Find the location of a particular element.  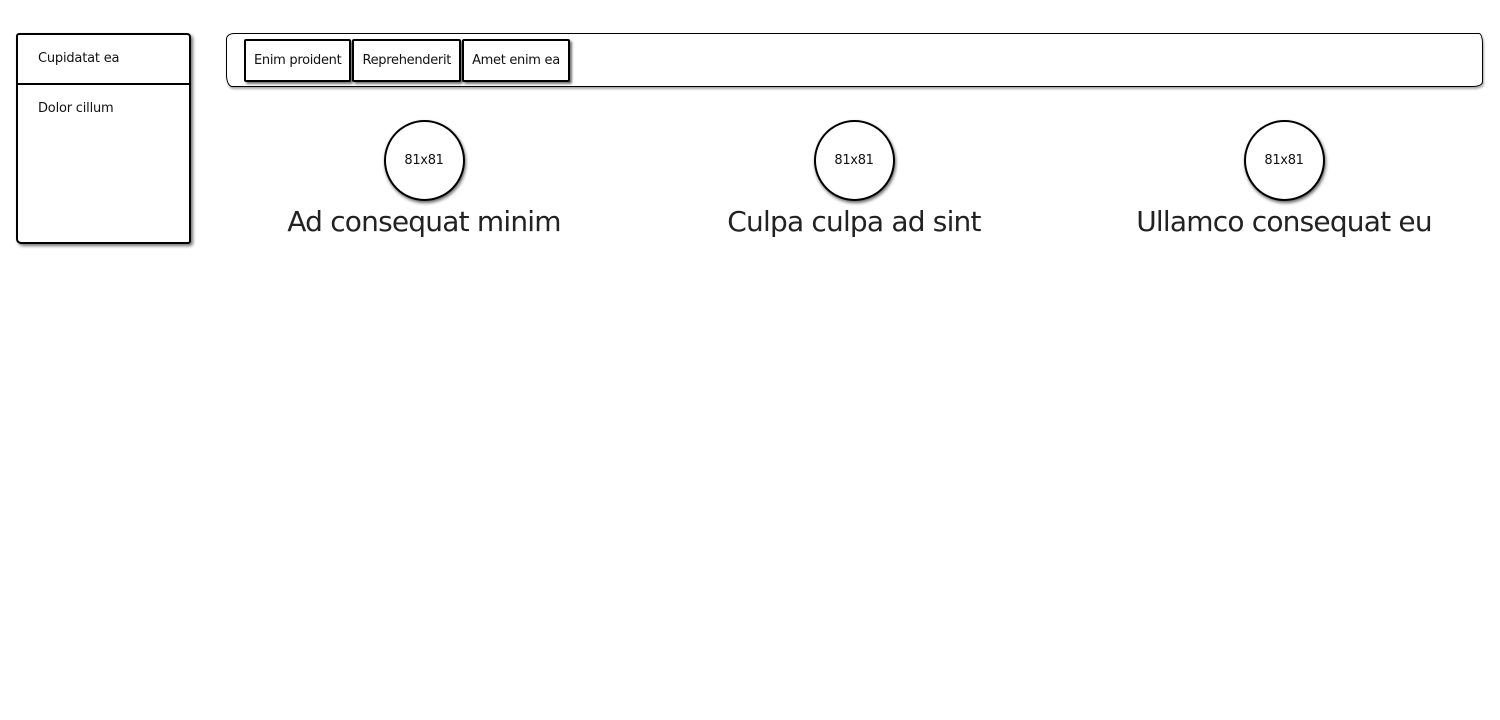

feature-card: 81x81 Ullamco consequat eu is located at coordinates (1284, 179).